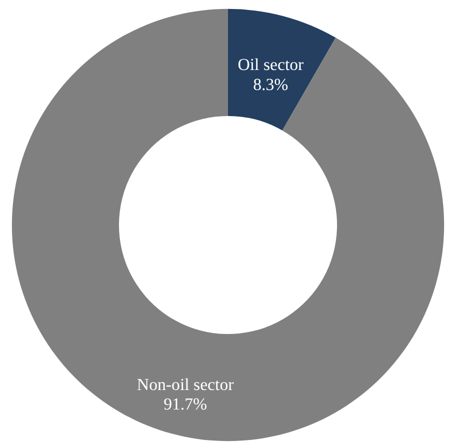 This screenshot has width=456, height=446. I want to click on data-label: 8.3%, so click(270, 84).